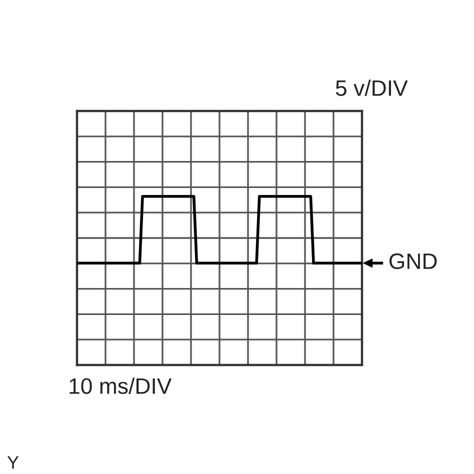  What do you see at coordinates (413, 261) in the screenshot?
I see `text: GND` at bounding box center [413, 261].